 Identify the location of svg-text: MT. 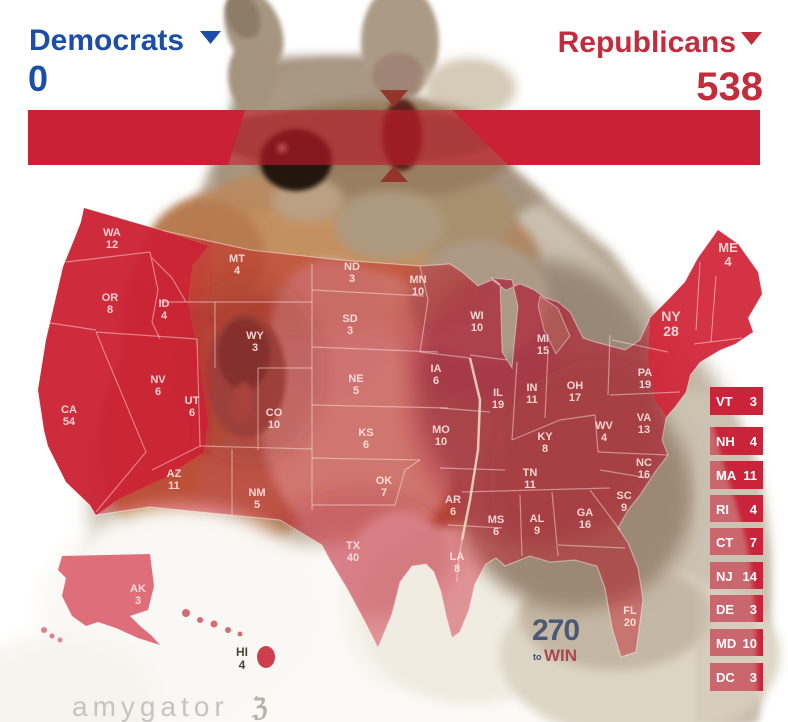
(237, 259).